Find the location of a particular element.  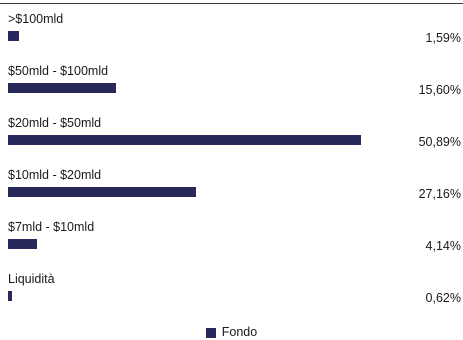

category-label: >$100mld is located at coordinates (36, 19).